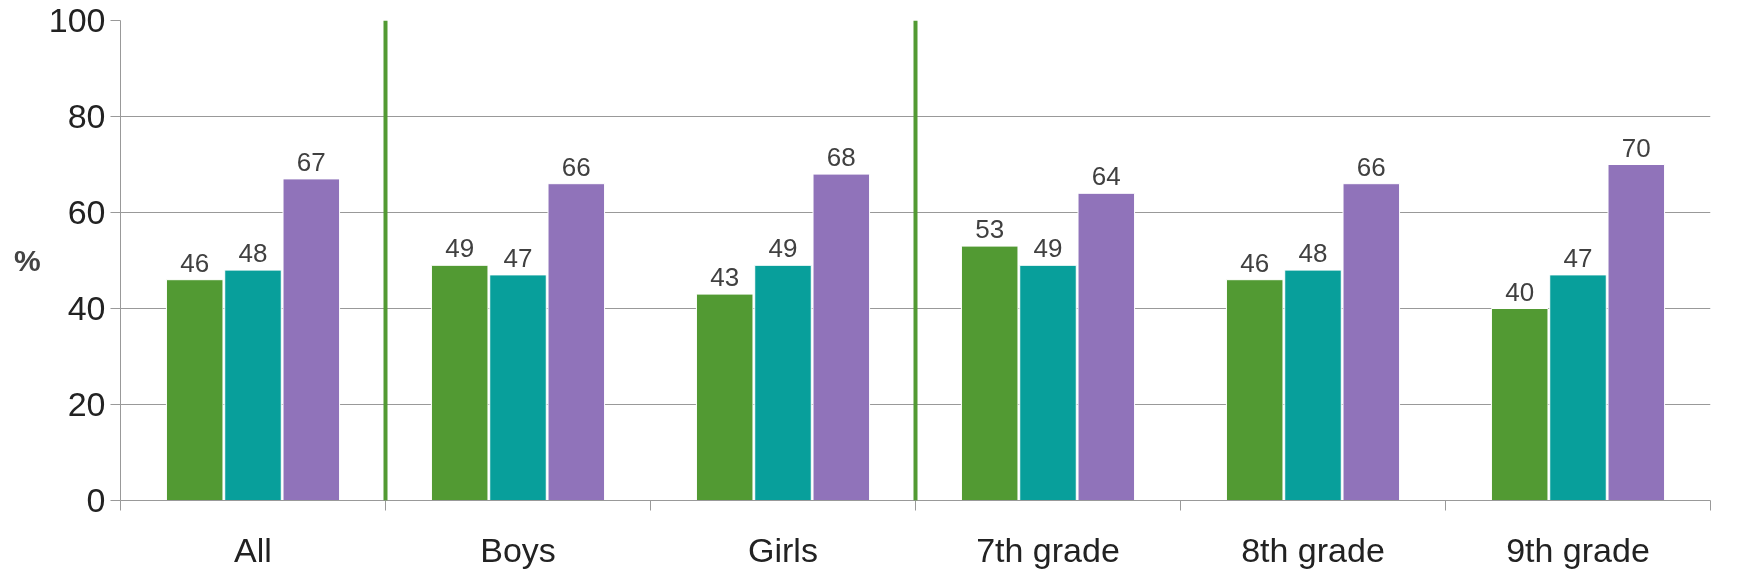 This screenshot has height=588, width=1752. Describe the element at coordinates (1313, 549) in the screenshot. I see `x-tick-label: 8th grade` at that location.